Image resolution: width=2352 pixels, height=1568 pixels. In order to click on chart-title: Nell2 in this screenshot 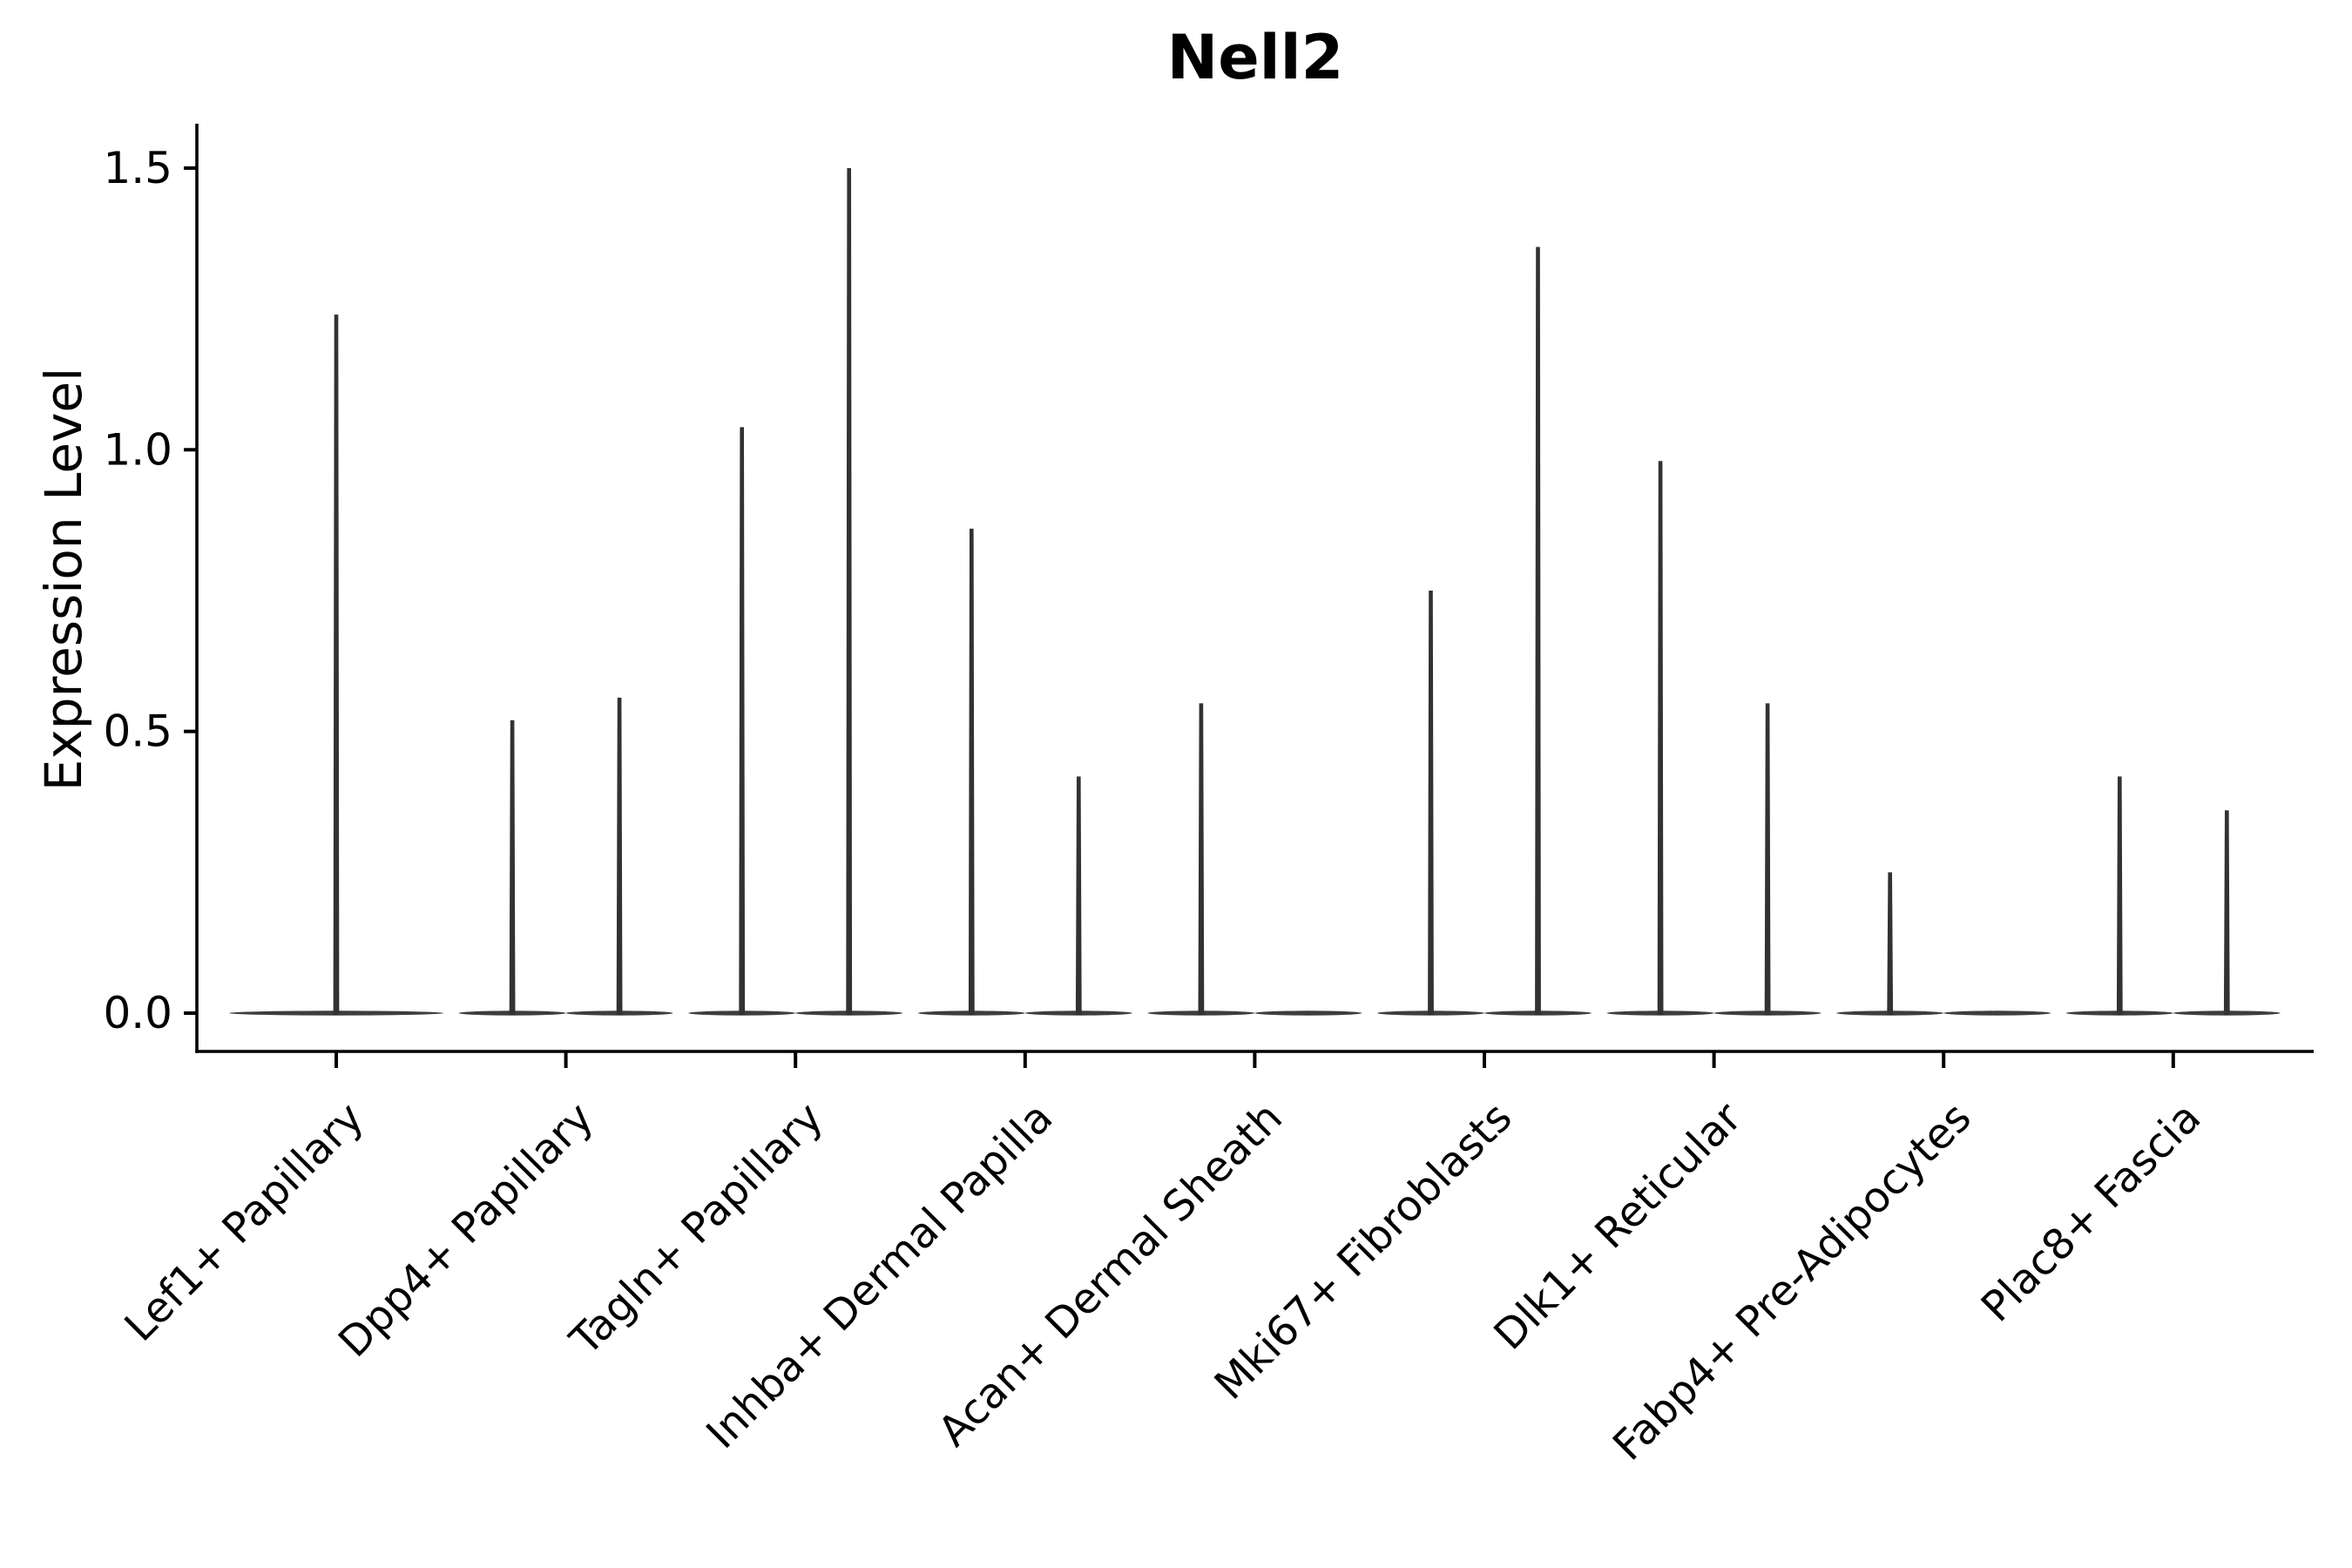, I will do `click(1255, 58)`.